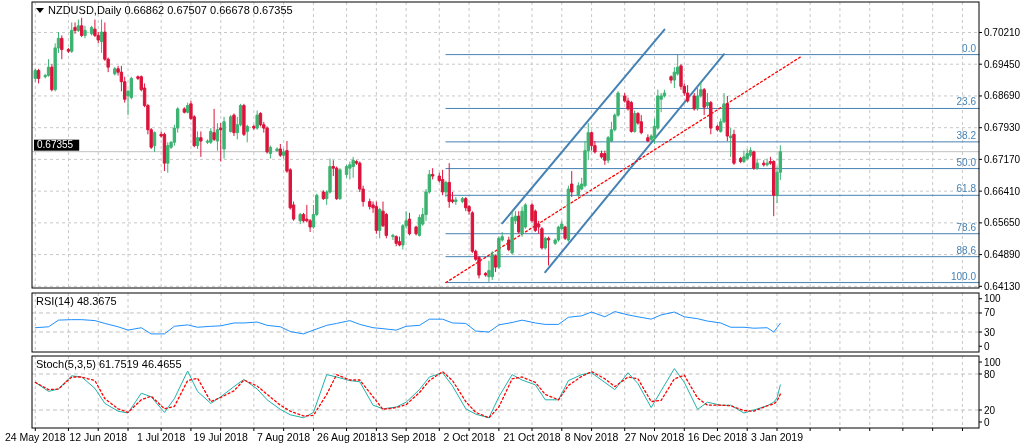  Describe the element at coordinates (35, 437) in the screenshot. I see `x-tick-label: 24 May 2018` at that location.